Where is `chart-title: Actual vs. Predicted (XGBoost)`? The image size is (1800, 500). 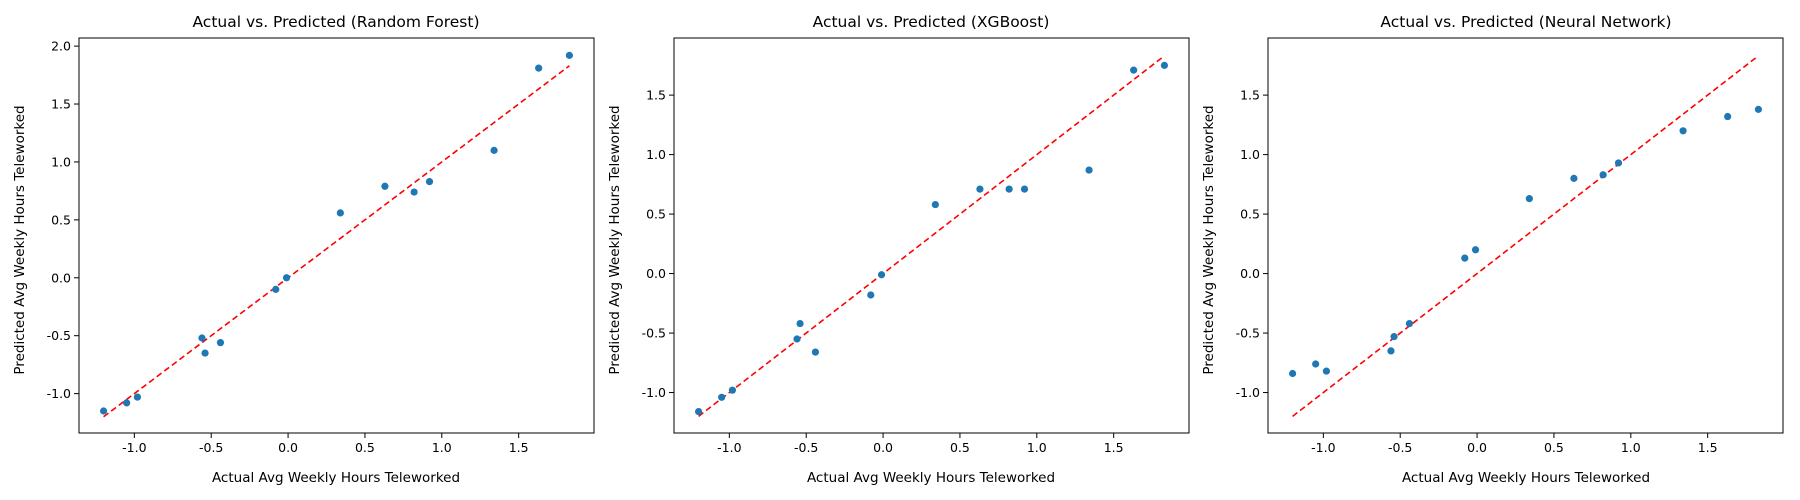 chart-title: Actual vs. Predicted (XGBoost) is located at coordinates (931, 22).